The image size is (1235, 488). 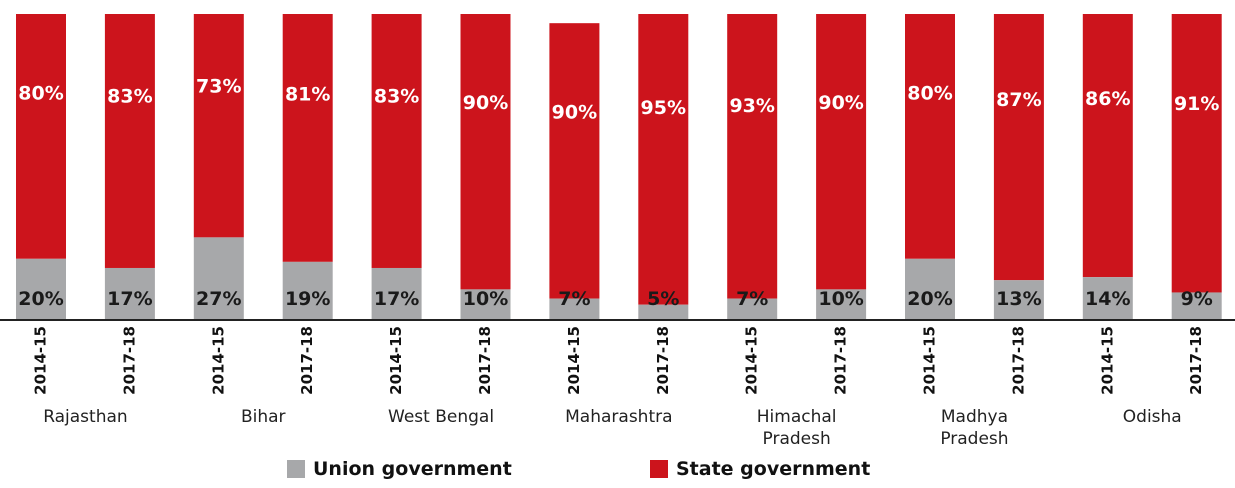 What do you see at coordinates (974, 417) in the screenshot?
I see `state-group-label: Madhya` at bounding box center [974, 417].